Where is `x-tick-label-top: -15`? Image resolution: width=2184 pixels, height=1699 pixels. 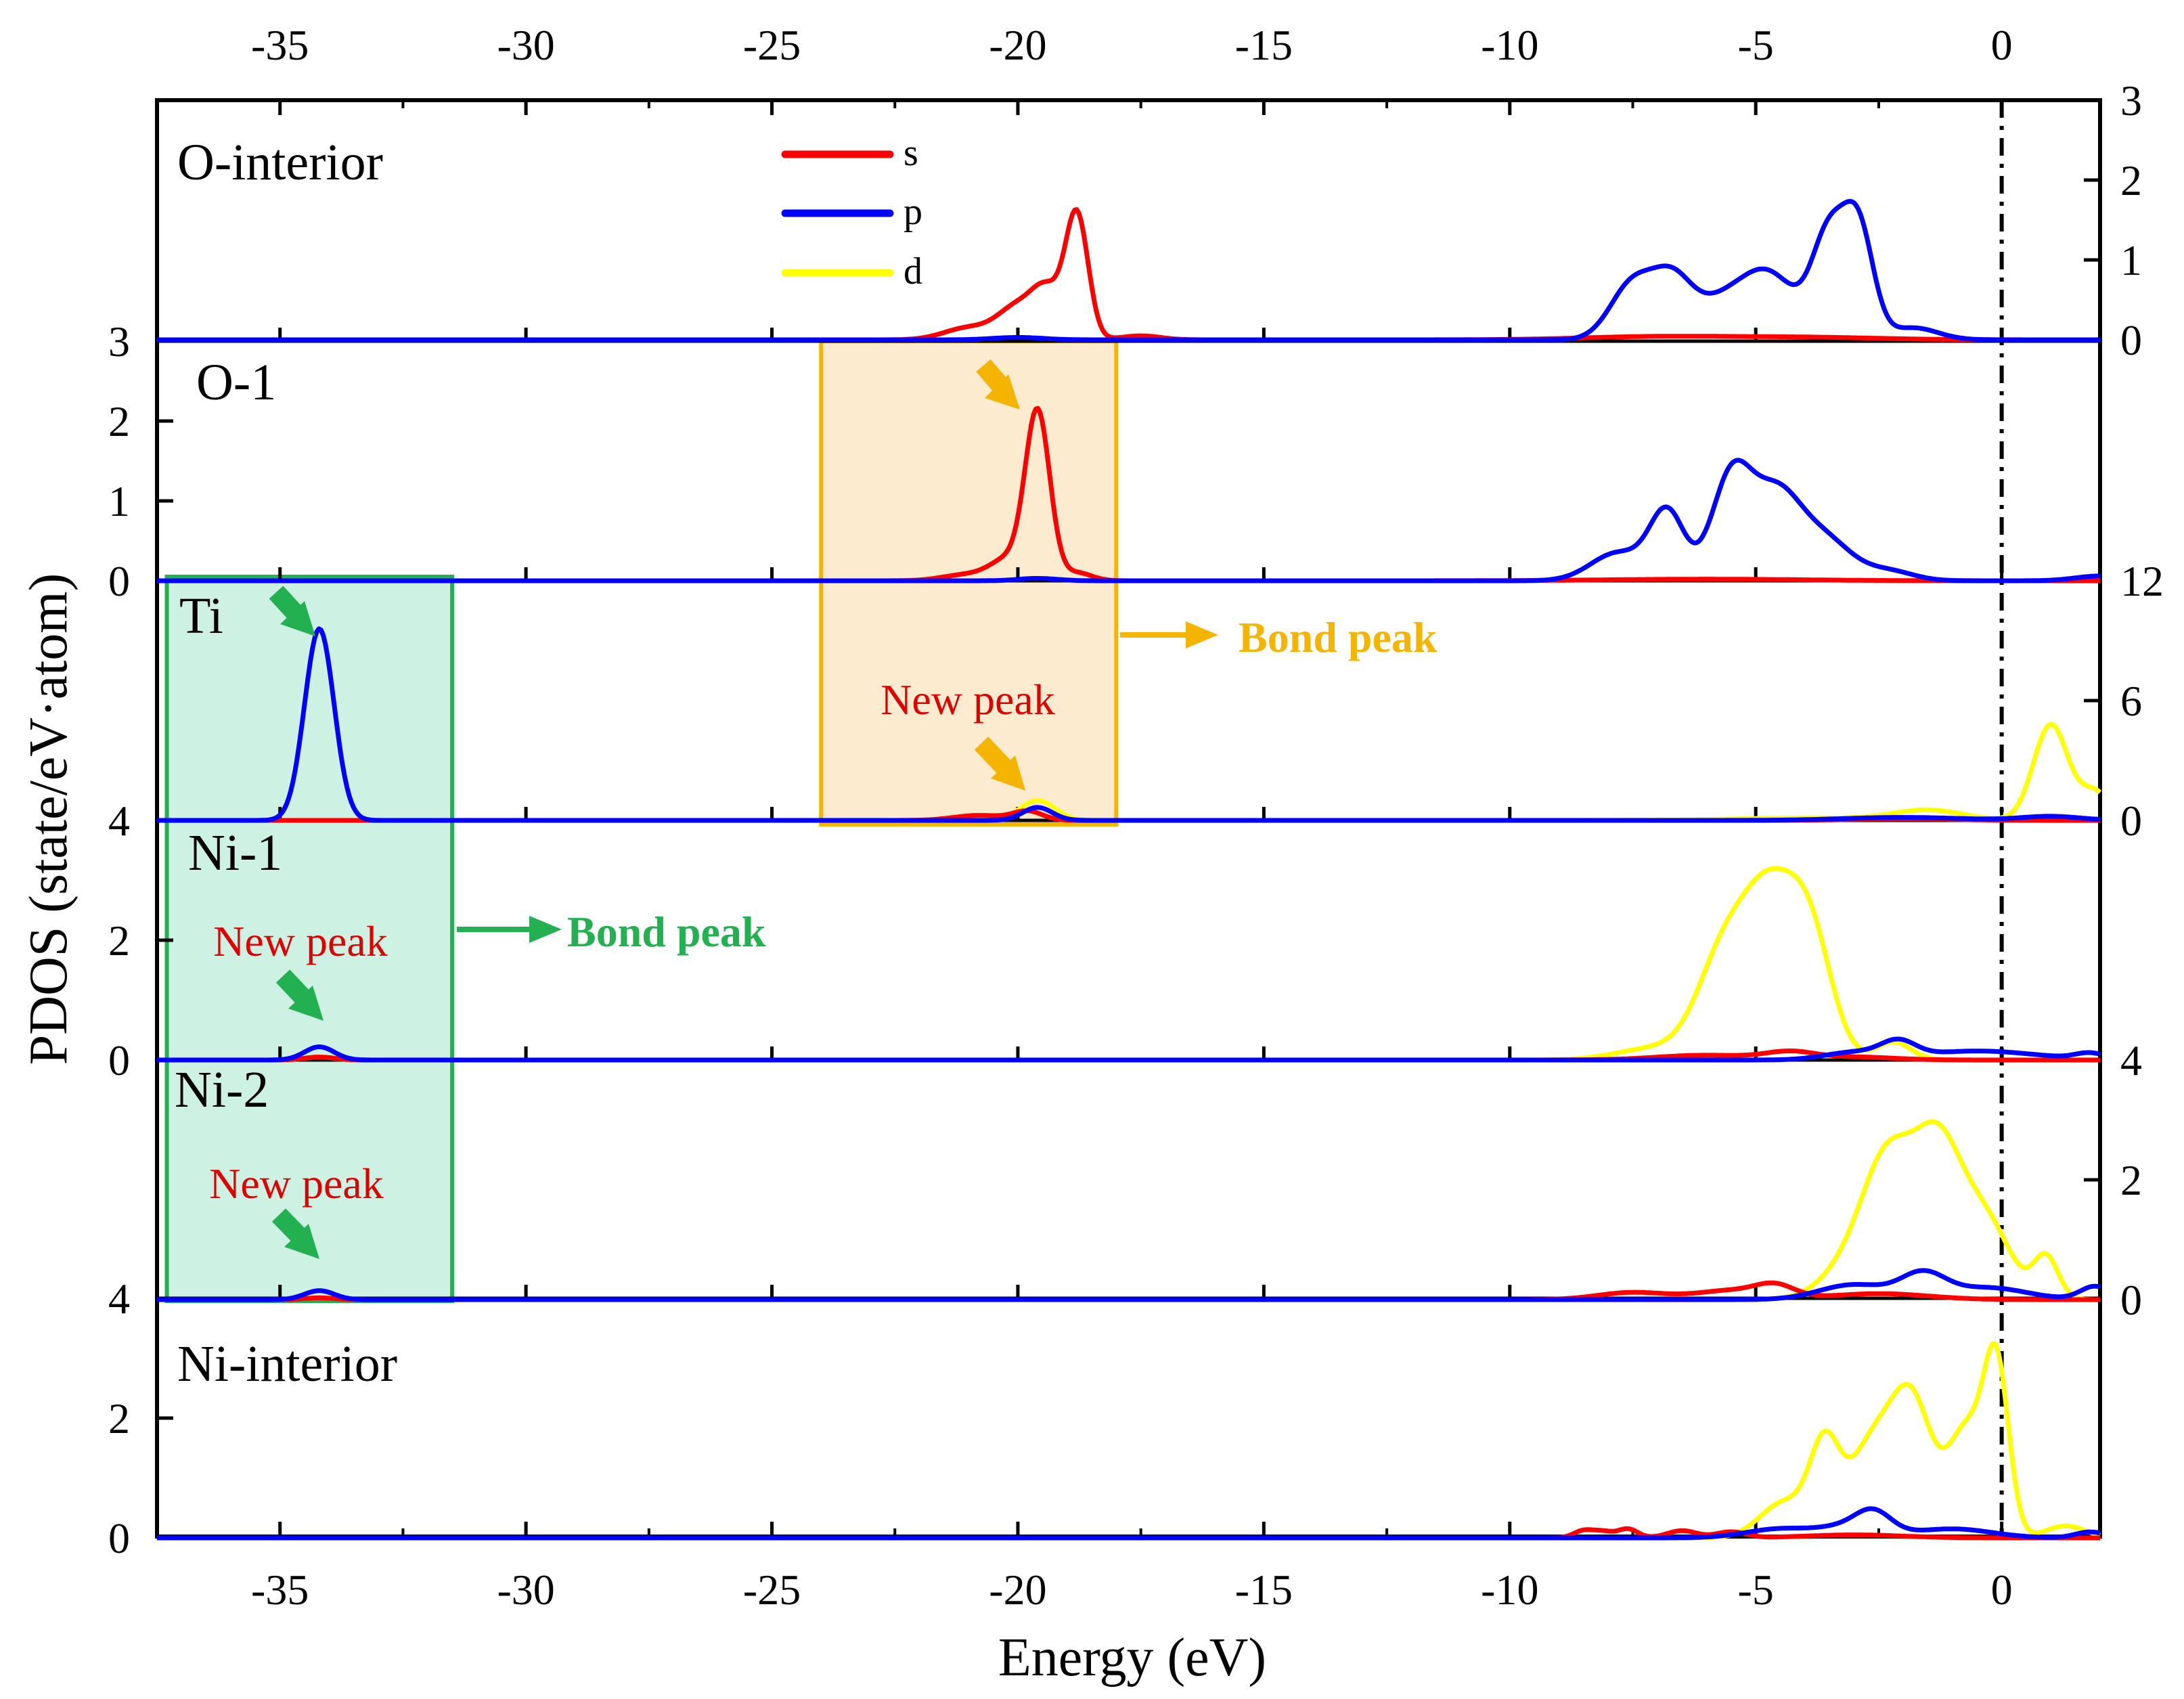
x-tick-label-top: -15 is located at coordinates (1264, 45).